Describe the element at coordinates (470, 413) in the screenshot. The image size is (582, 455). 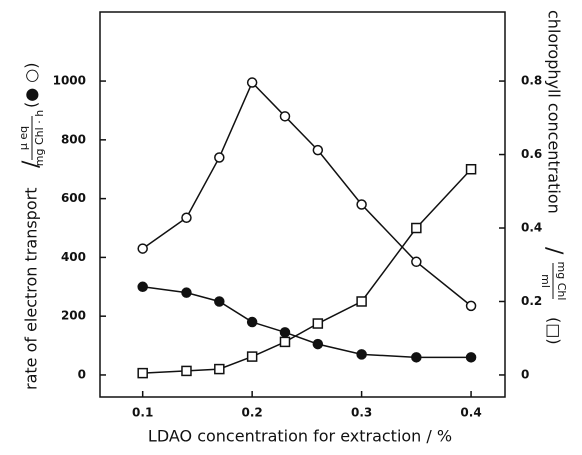
I see `x-tick-label: 0.4` at that location.